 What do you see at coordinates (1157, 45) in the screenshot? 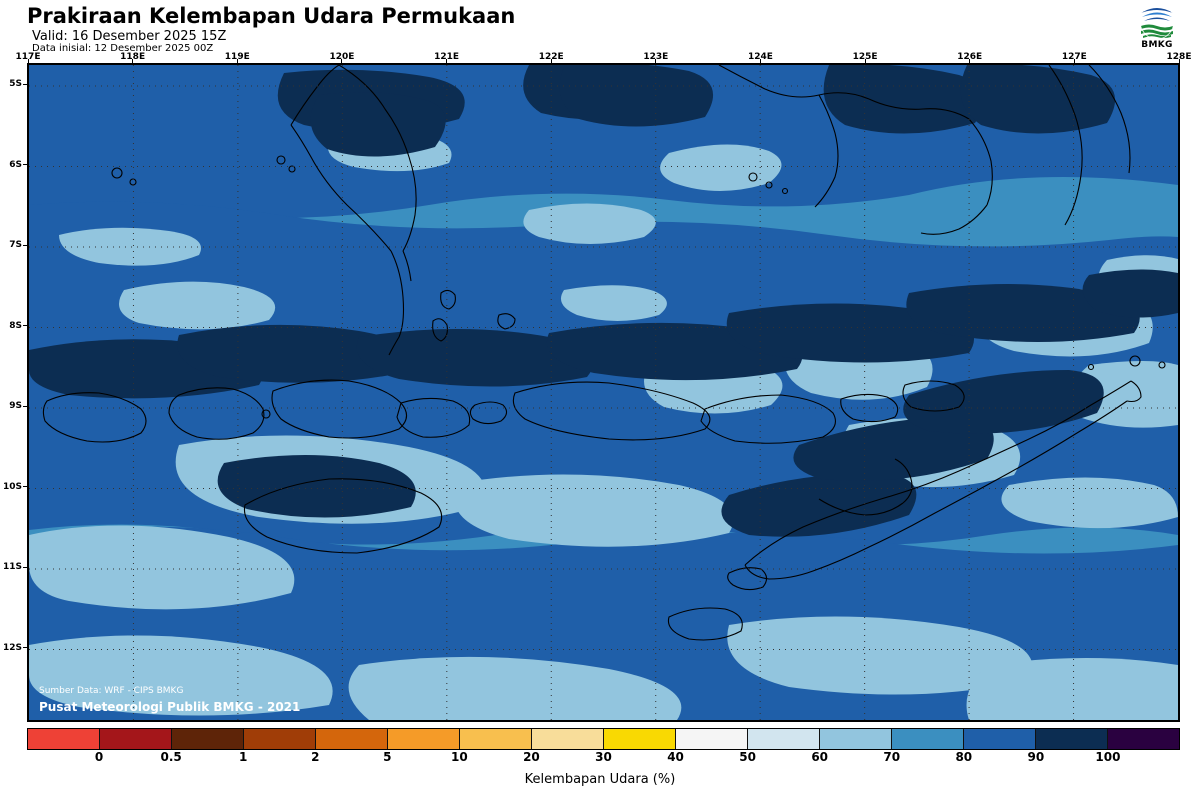
I see `bmkg-logo-label: BMKG` at bounding box center [1157, 45].